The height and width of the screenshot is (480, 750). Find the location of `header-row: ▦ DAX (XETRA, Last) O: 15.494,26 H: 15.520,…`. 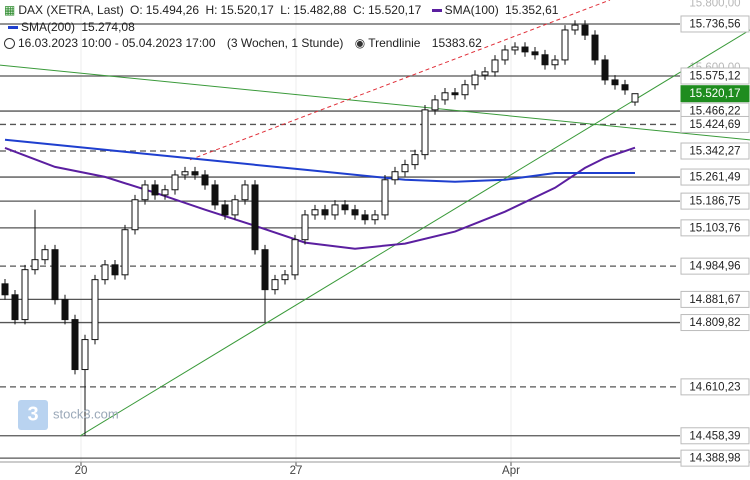

header-row: ▦ DAX (XETRA, Last) O: 15.494,26 H: 15.520,… is located at coordinates (282, 10).